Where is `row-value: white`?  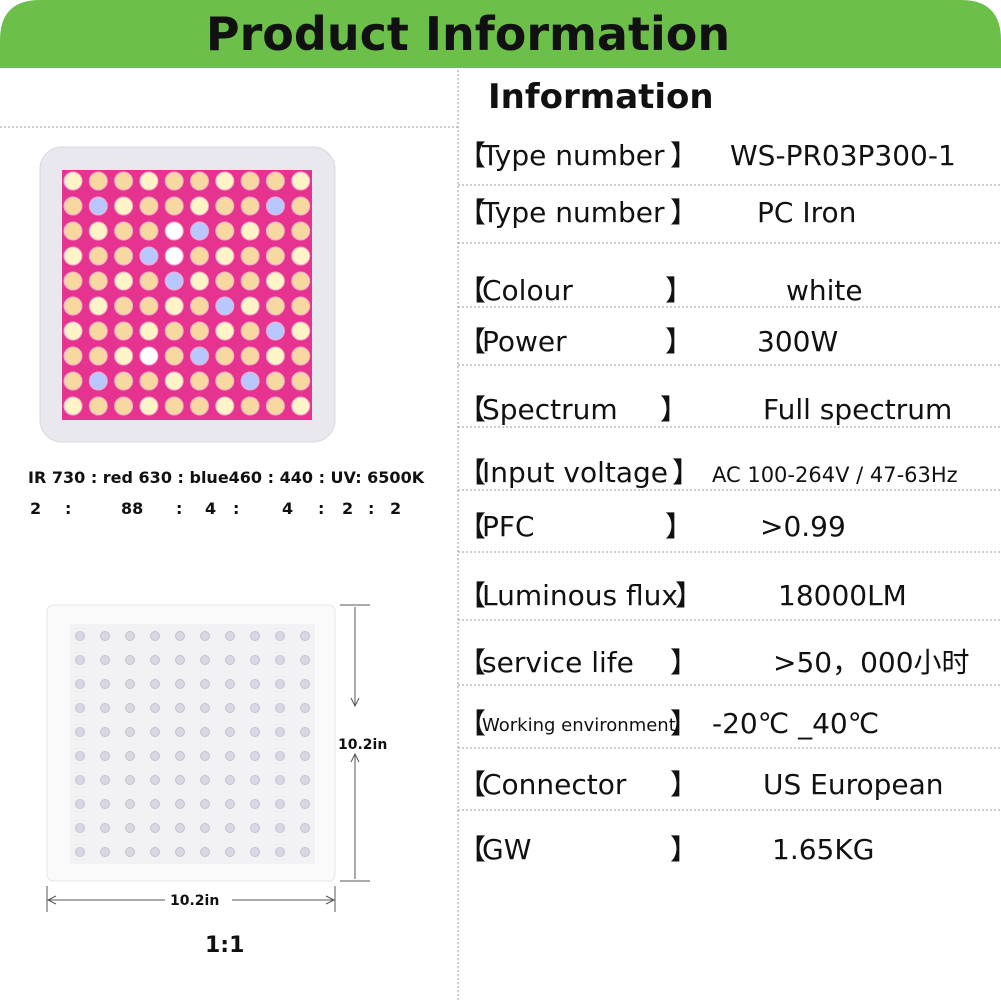 row-value: white is located at coordinates (824, 290).